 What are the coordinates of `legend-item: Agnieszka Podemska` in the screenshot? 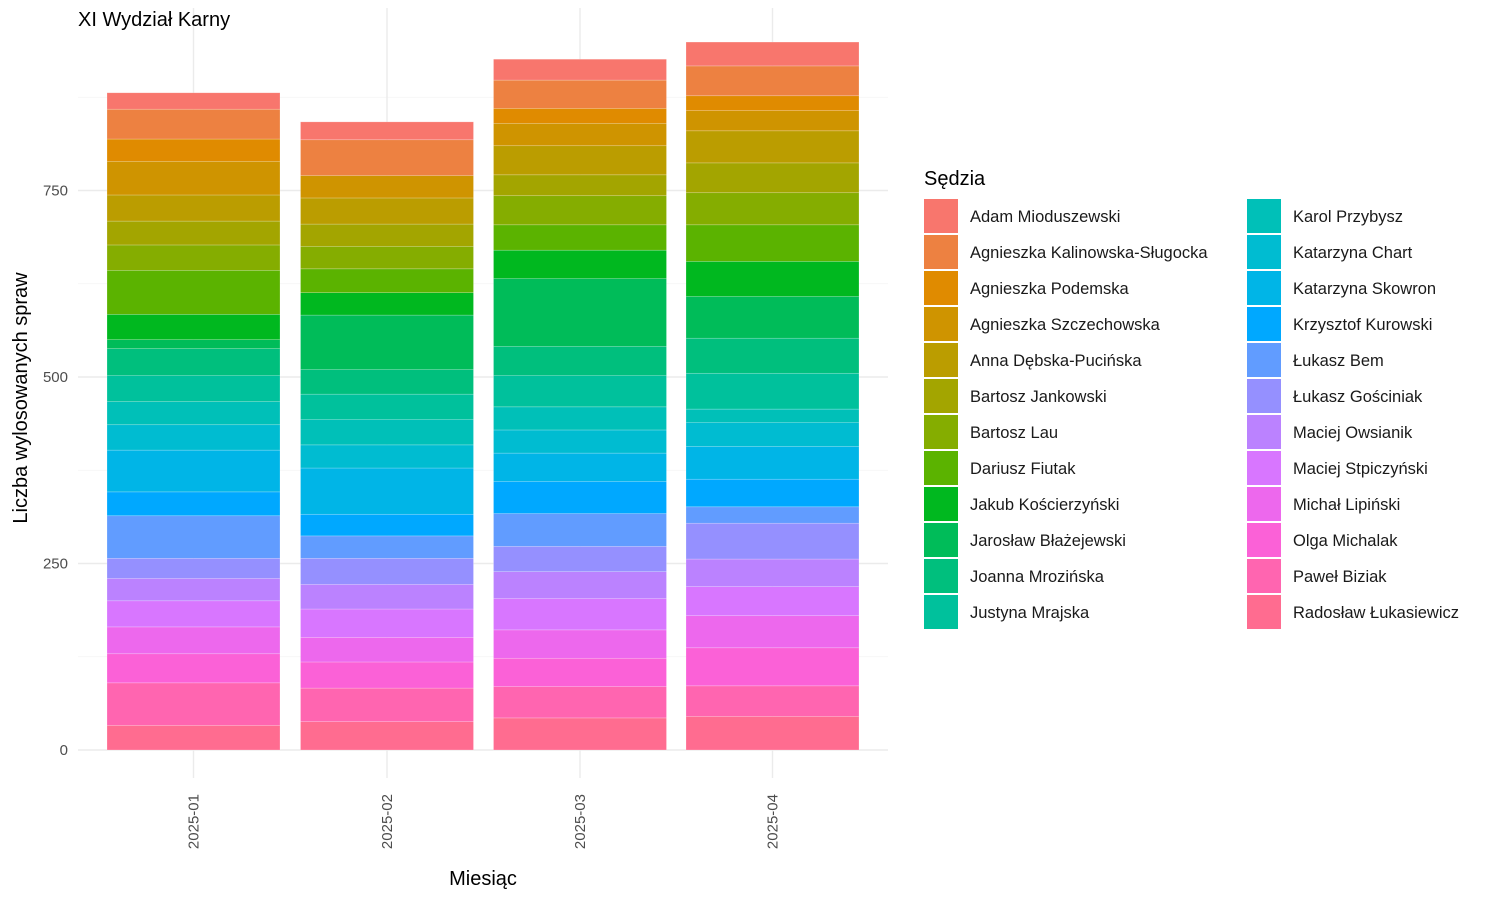 It's located at (1026, 288).